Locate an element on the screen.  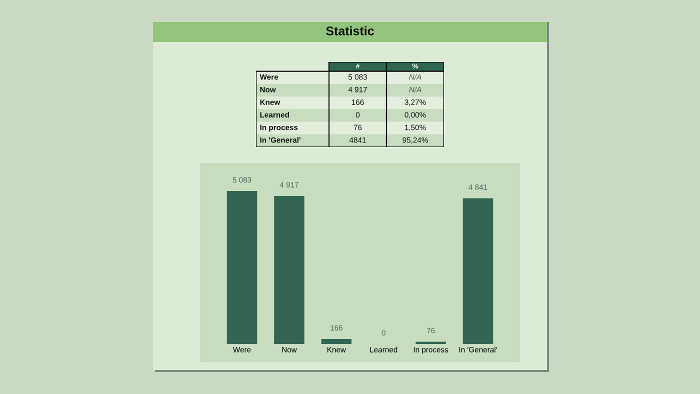
text: Statistic is located at coordinates (350, 31).